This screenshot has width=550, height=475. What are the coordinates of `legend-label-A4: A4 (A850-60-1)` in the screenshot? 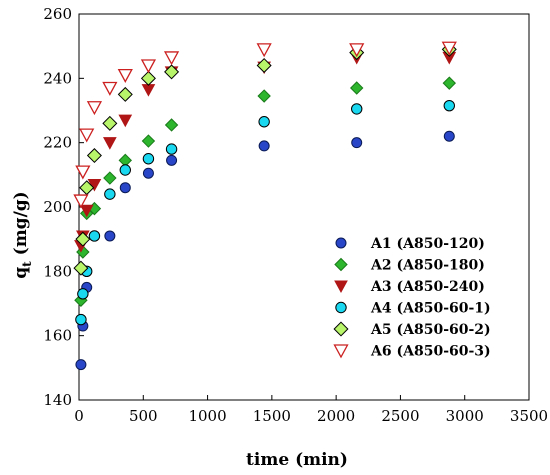 It's located at (430, 309).